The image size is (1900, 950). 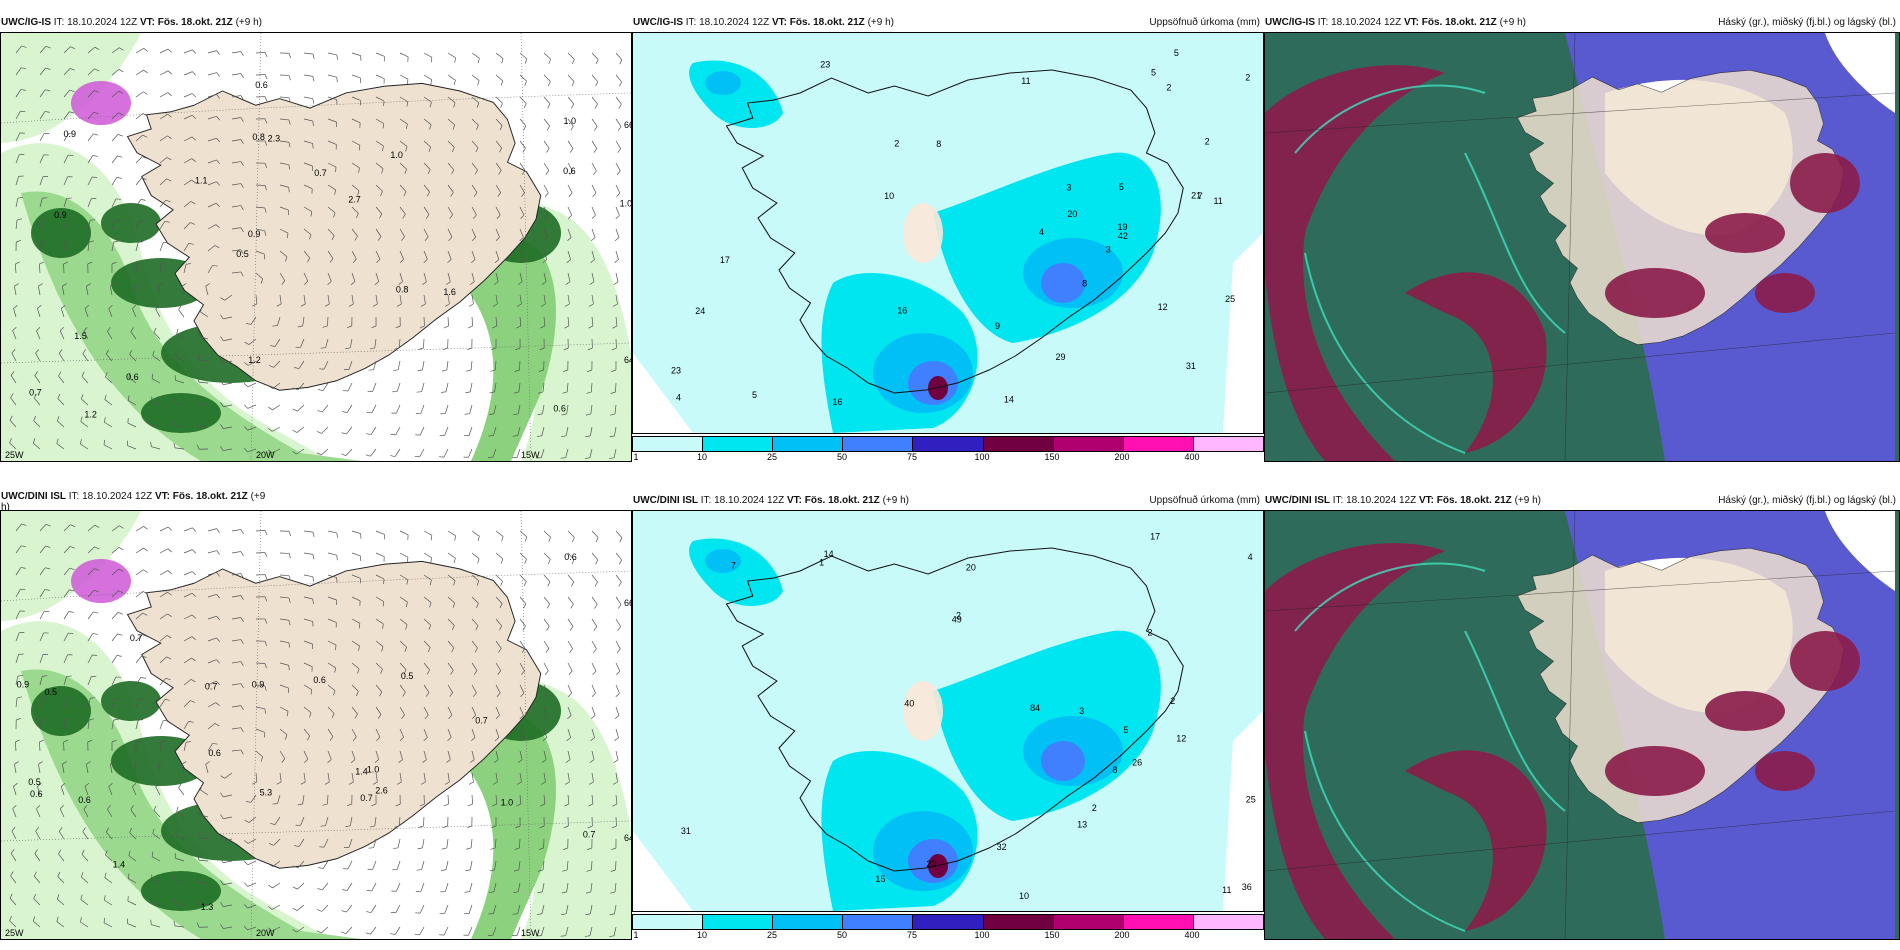 What do you see at coordinates (1123, 236) in the screenshot?
I see `value-label: 42` at bounding box center [1123, 236].